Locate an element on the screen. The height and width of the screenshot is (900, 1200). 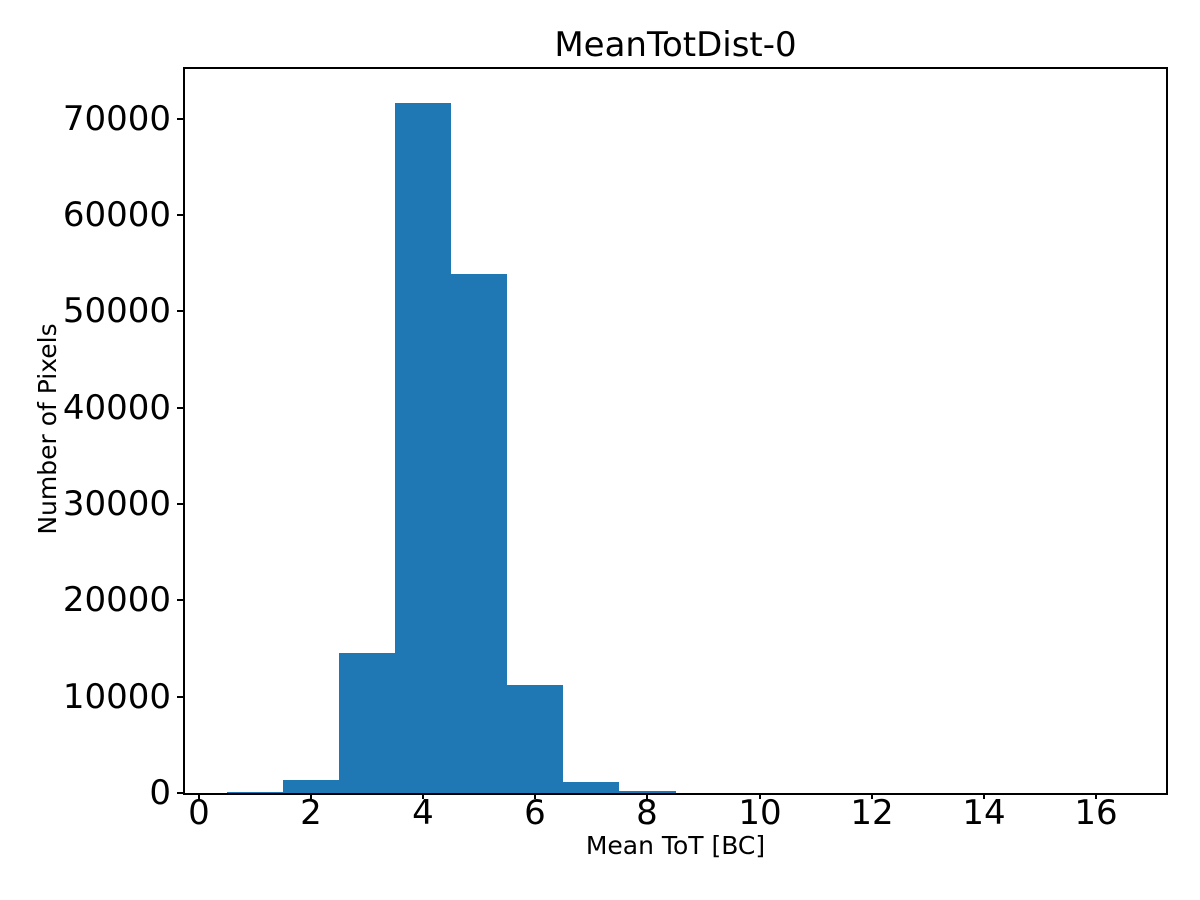
y-tick-label: 30000 is located at coordinates (116, 504).